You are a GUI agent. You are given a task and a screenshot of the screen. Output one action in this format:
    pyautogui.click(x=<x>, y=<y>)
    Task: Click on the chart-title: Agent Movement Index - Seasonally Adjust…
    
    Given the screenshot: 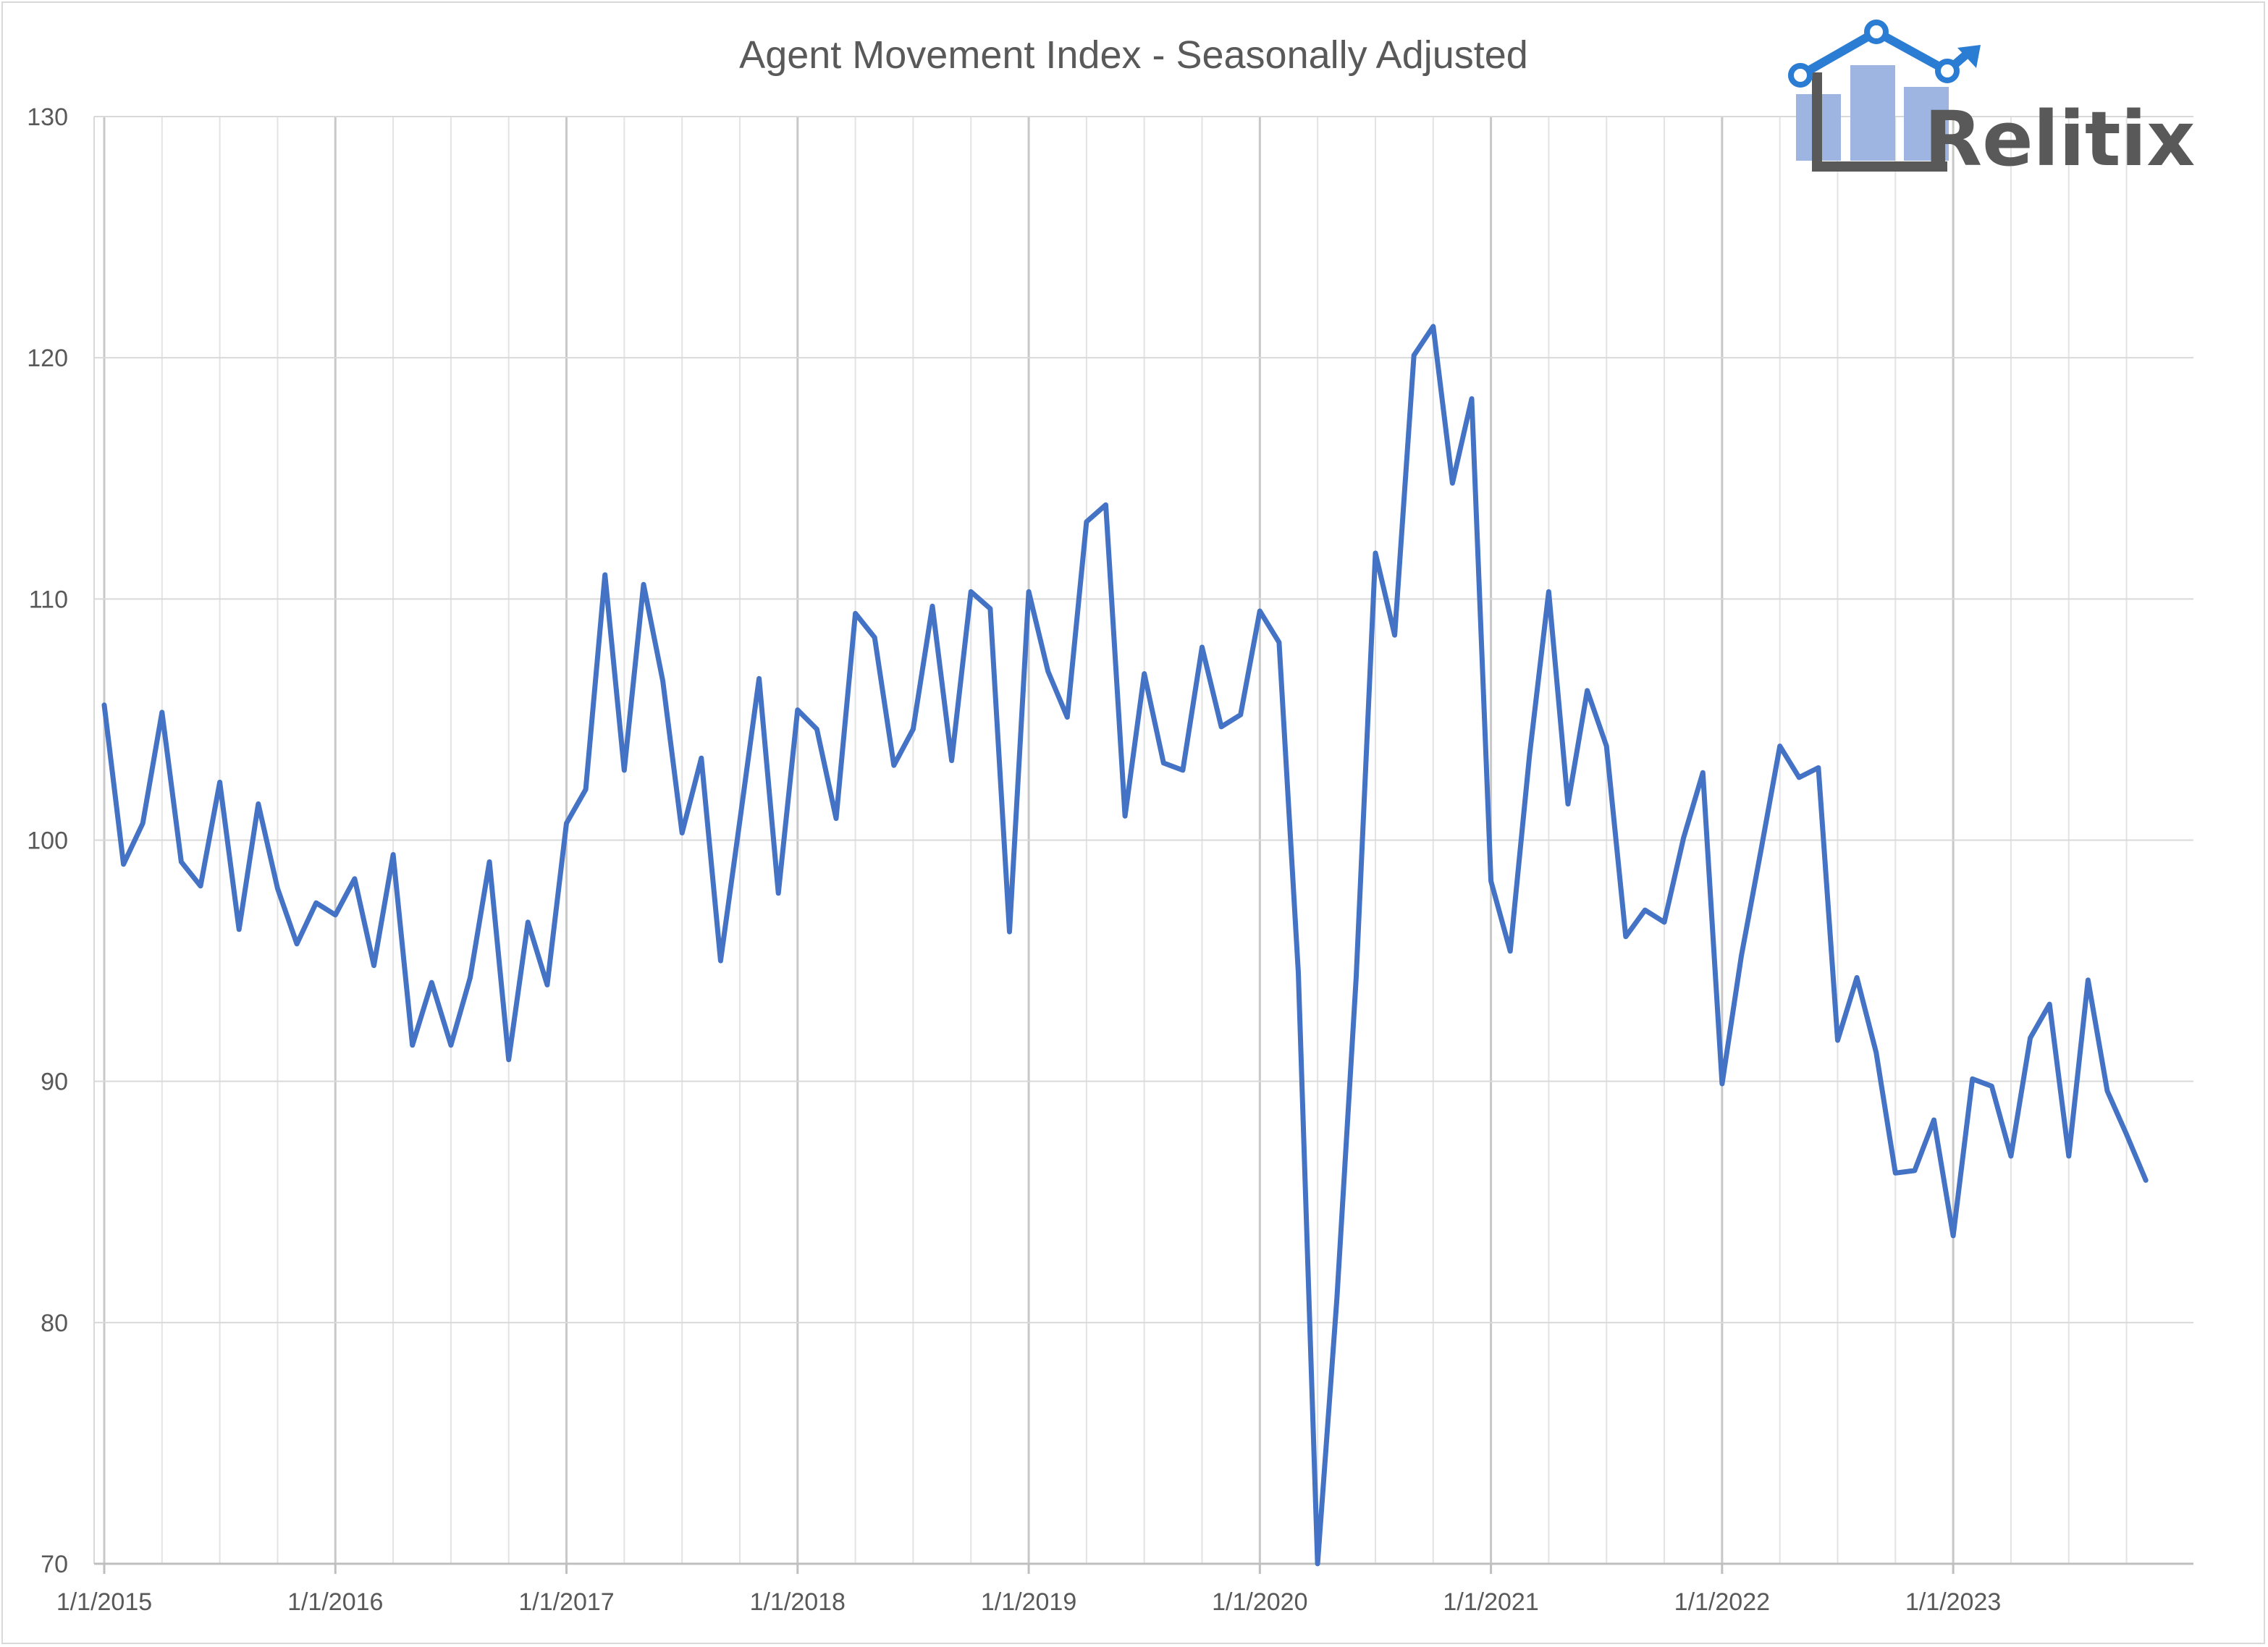 What is the action you would take?
    pyautogui.click(x=1133, y=55)
    